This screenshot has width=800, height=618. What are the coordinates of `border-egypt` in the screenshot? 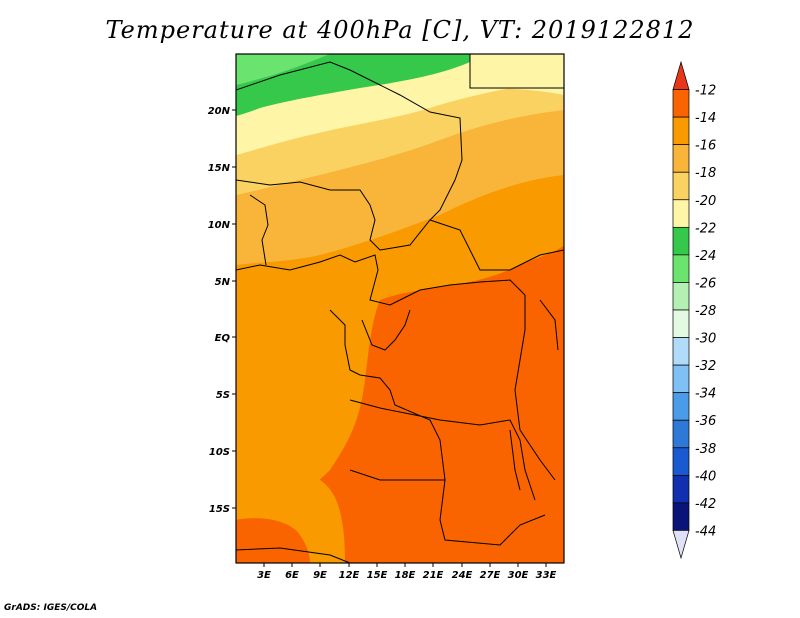 It's located at (516, 71).